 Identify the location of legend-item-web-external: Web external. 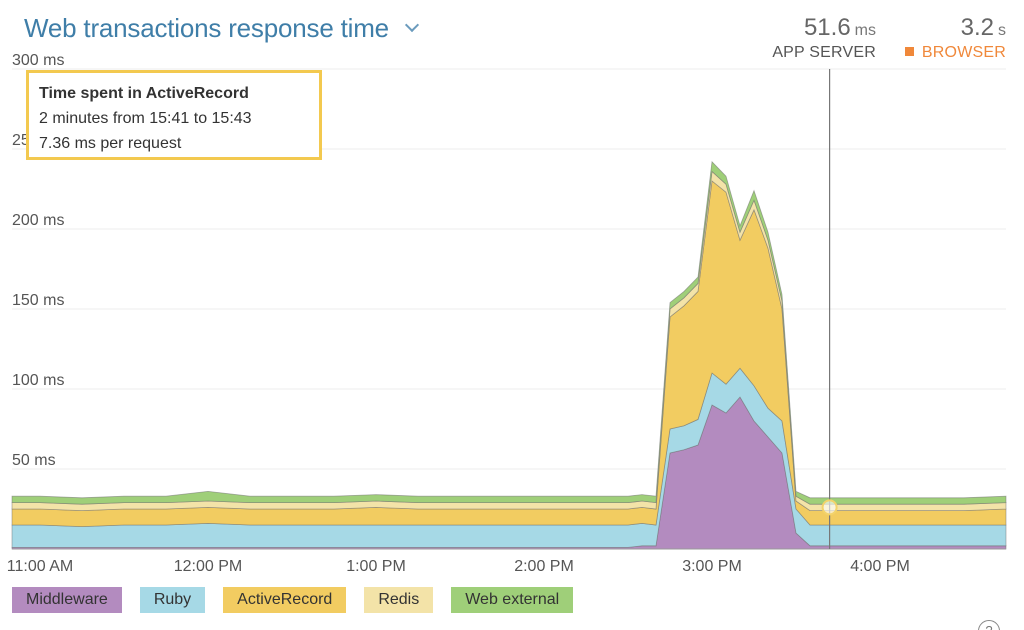
(512, 600).